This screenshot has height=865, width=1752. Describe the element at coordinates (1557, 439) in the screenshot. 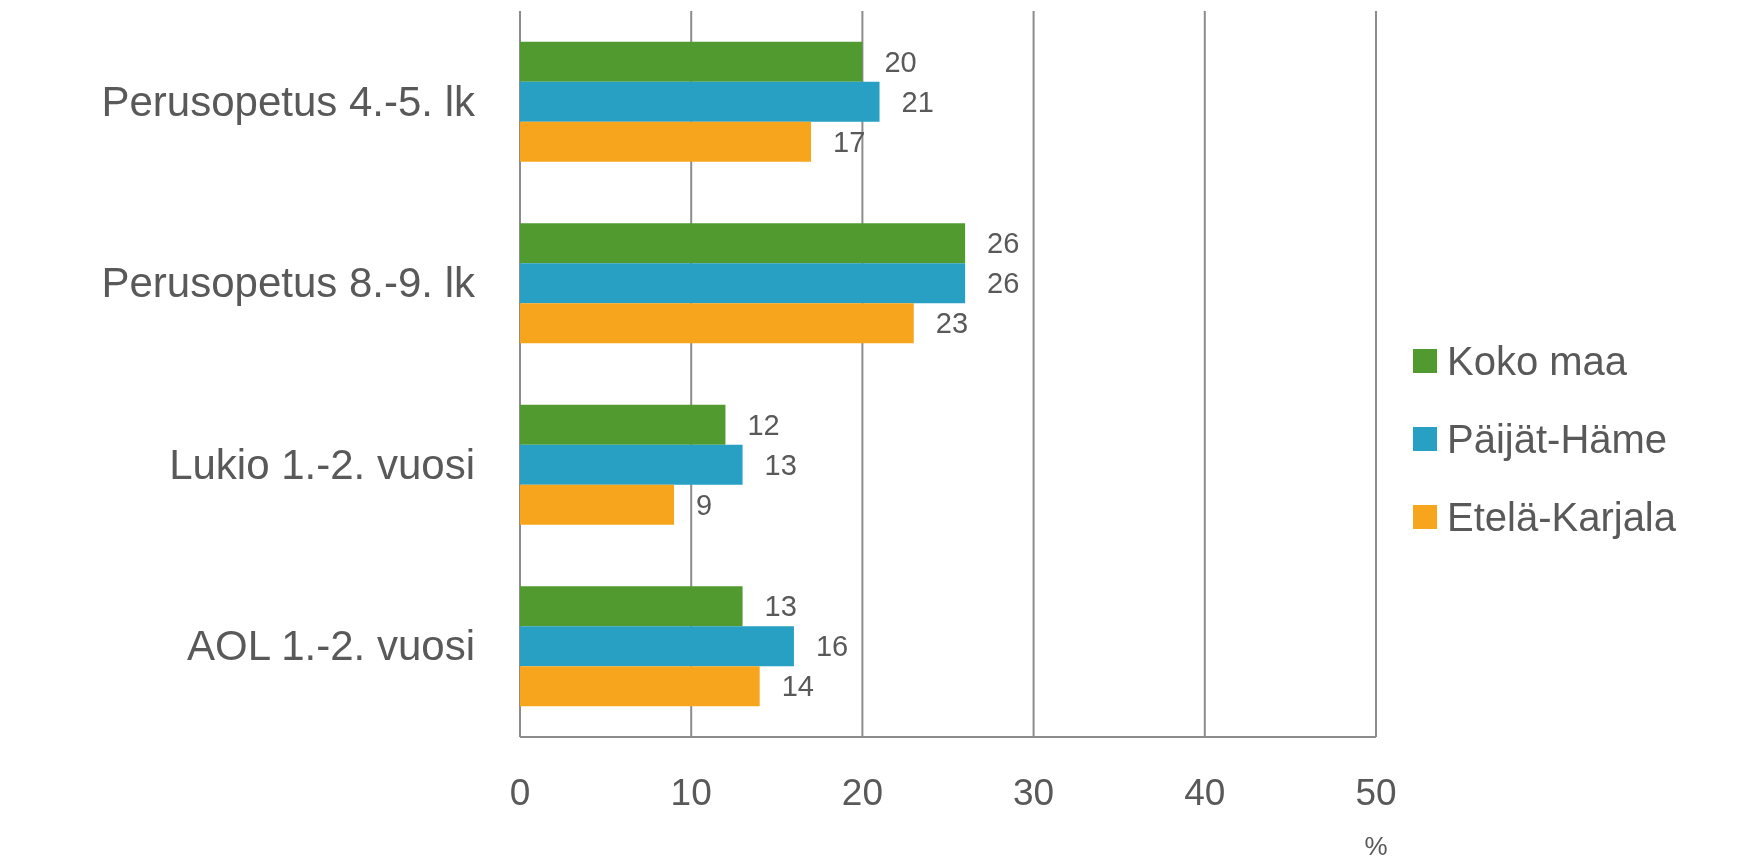

I see `legend-label: Päijät-Häme` at that location.